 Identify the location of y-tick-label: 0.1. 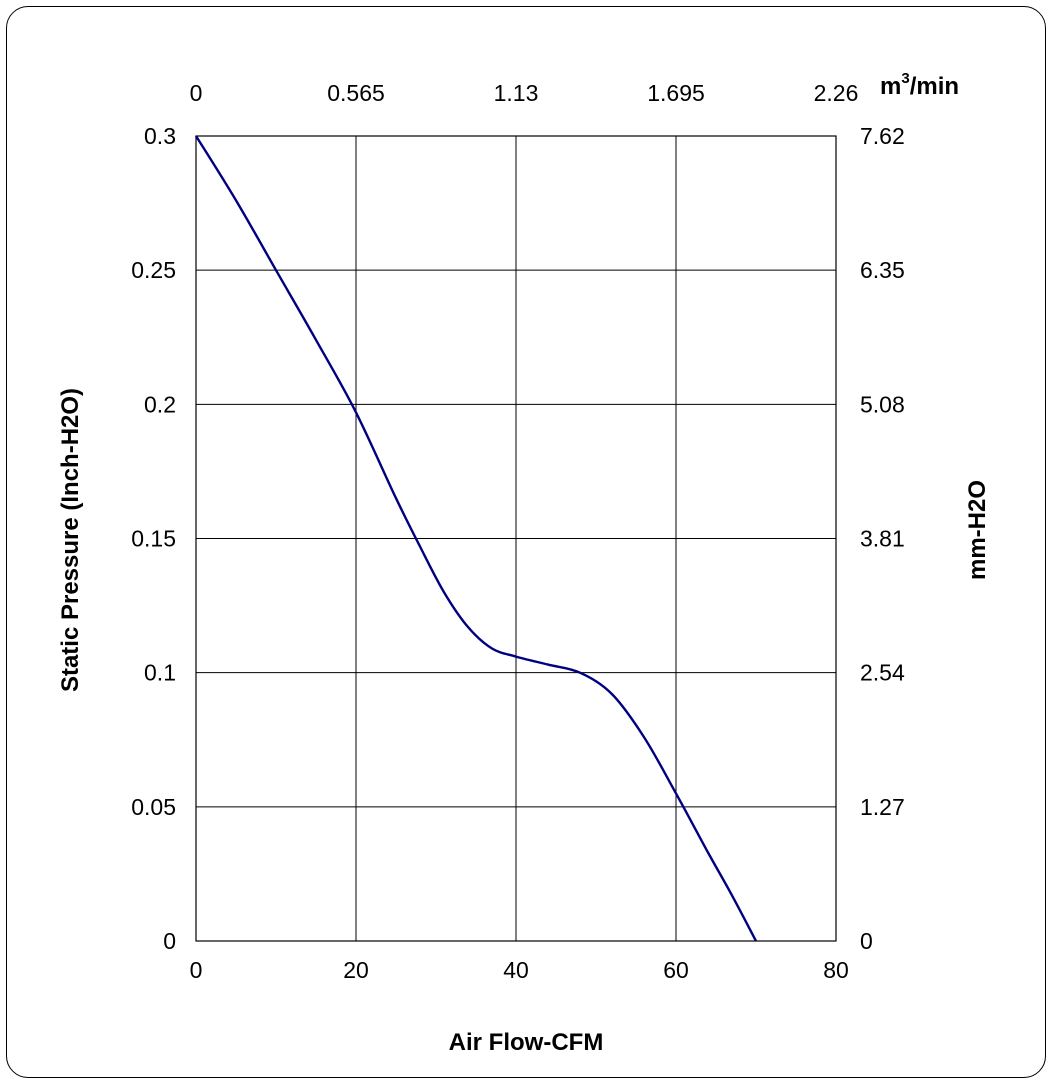
(160, 673).